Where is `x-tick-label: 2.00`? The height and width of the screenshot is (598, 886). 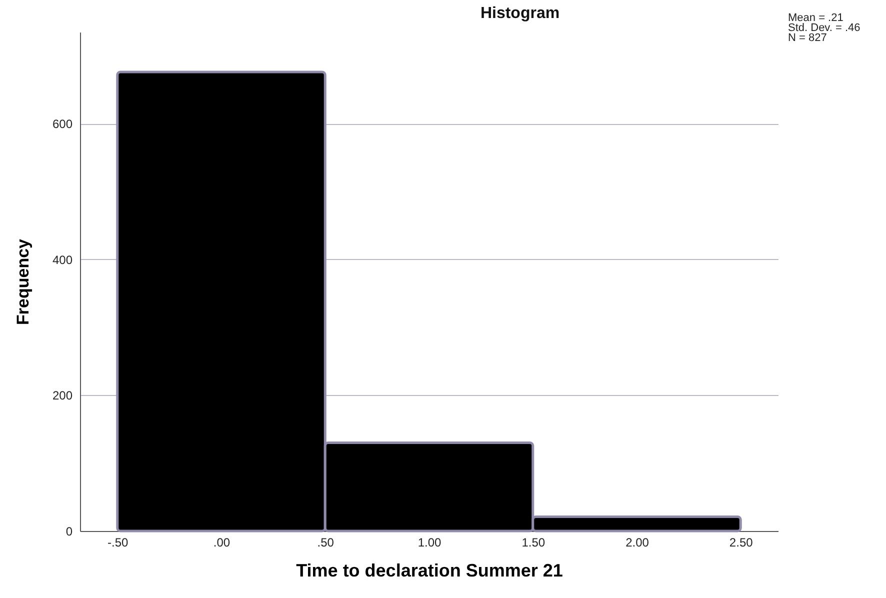
x-tick-label: 2.00 is located at coordinates (638, 543).